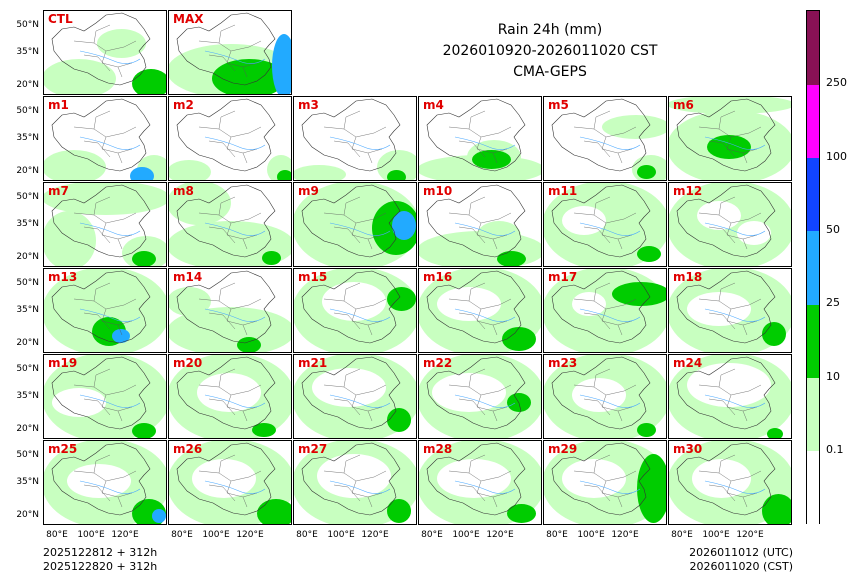 The image size is (860, 586). What do you see at coordinates (27, 455) in the screenshot?
I see `lat-tick-label: 50°N` at bounding box center [27, 455].